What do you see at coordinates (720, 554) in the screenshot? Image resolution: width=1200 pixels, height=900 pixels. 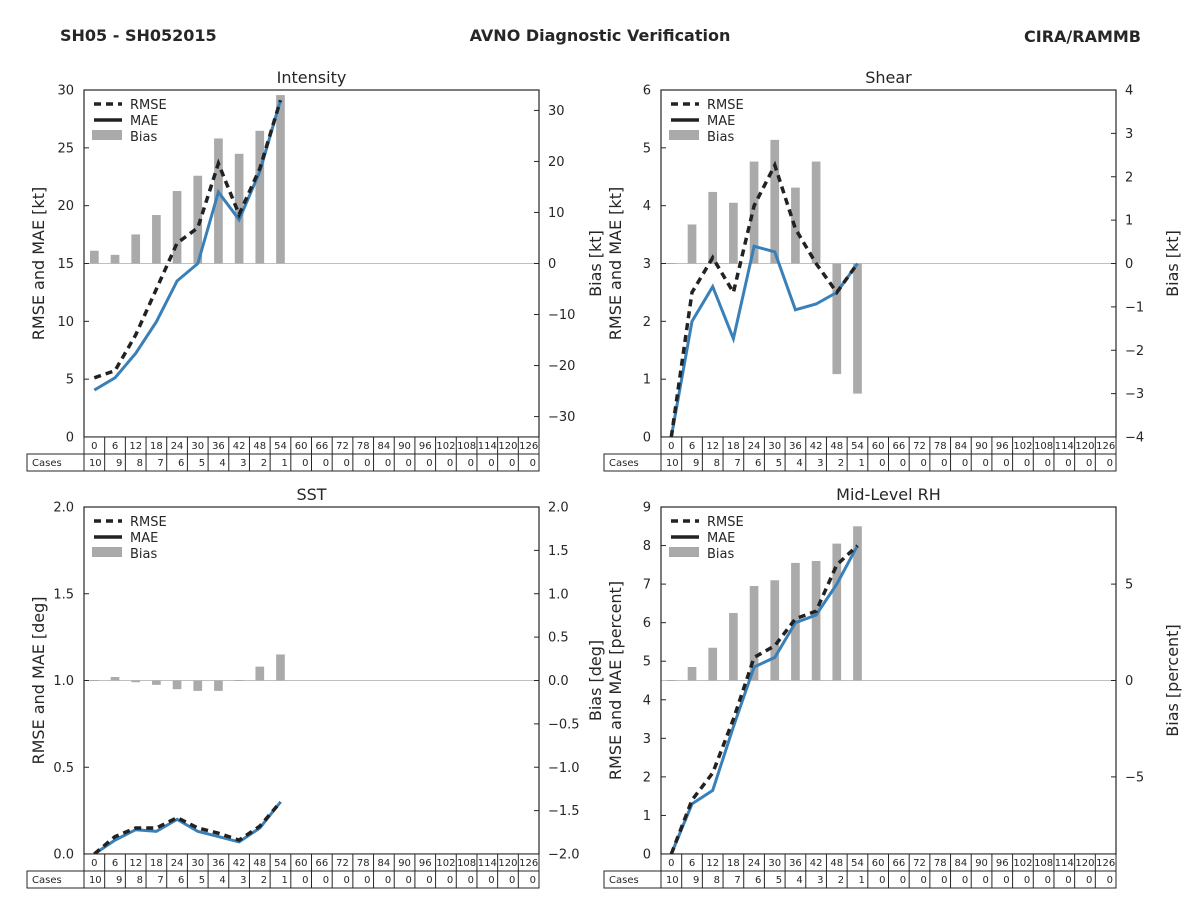 I see `legend-bias-label: Bias` at bounding box center [720, 554].